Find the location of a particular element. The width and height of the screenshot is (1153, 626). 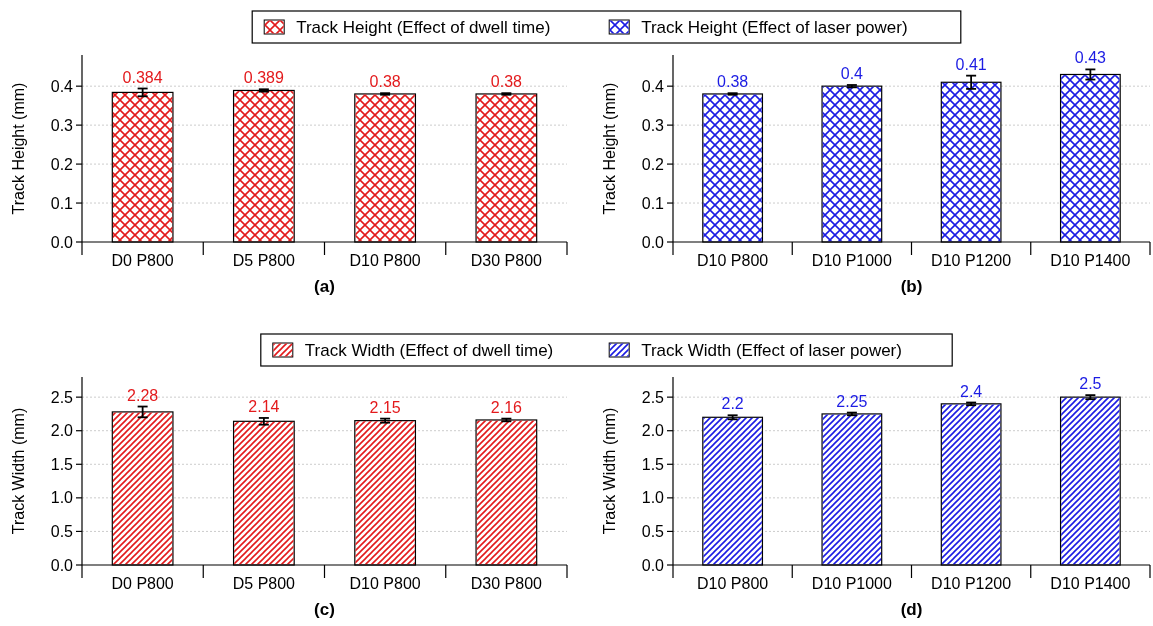

x-axis-title: (b) is located at coordinates (911, 286).